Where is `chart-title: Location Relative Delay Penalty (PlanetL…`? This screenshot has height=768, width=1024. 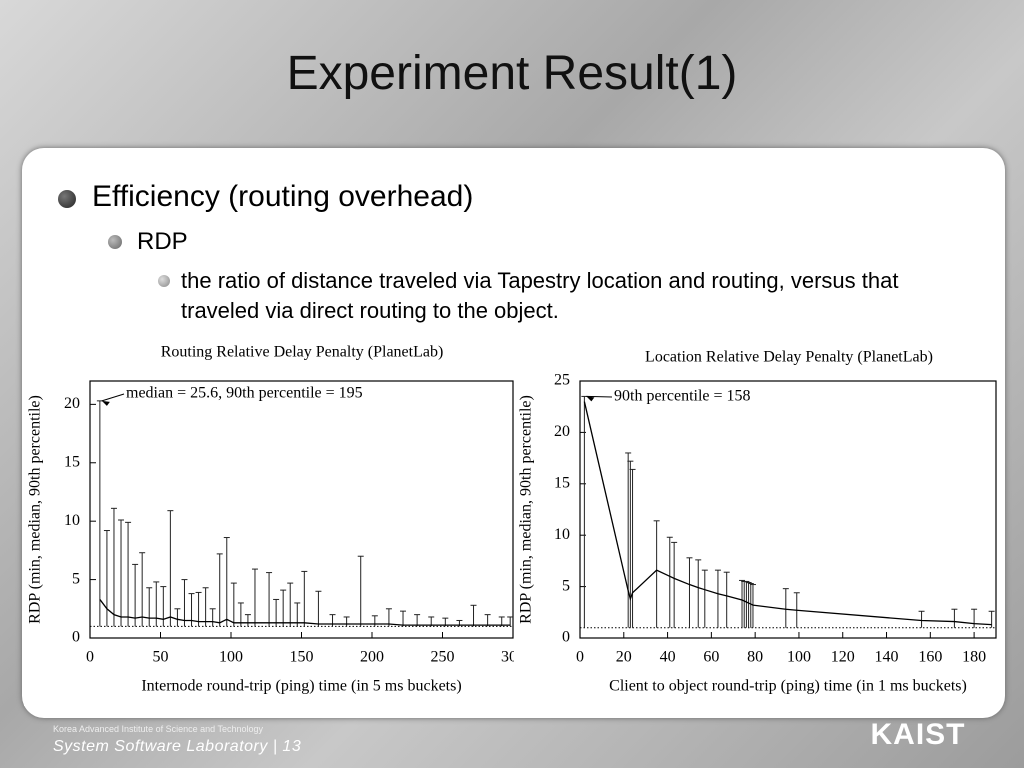 chart-title: Location Relative Delay Penalty (PlanetL… is located at coordinates (789, 357).